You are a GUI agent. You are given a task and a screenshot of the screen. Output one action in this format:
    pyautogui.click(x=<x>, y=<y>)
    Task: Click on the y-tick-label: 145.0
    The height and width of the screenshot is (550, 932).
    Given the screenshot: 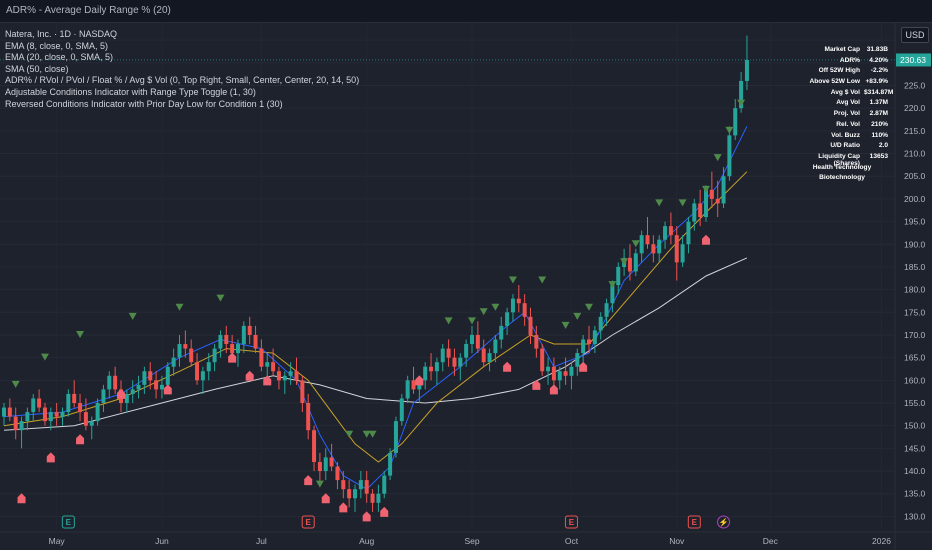 What is the action you would take?
    pyautogui.click(x=915, y=448)
    